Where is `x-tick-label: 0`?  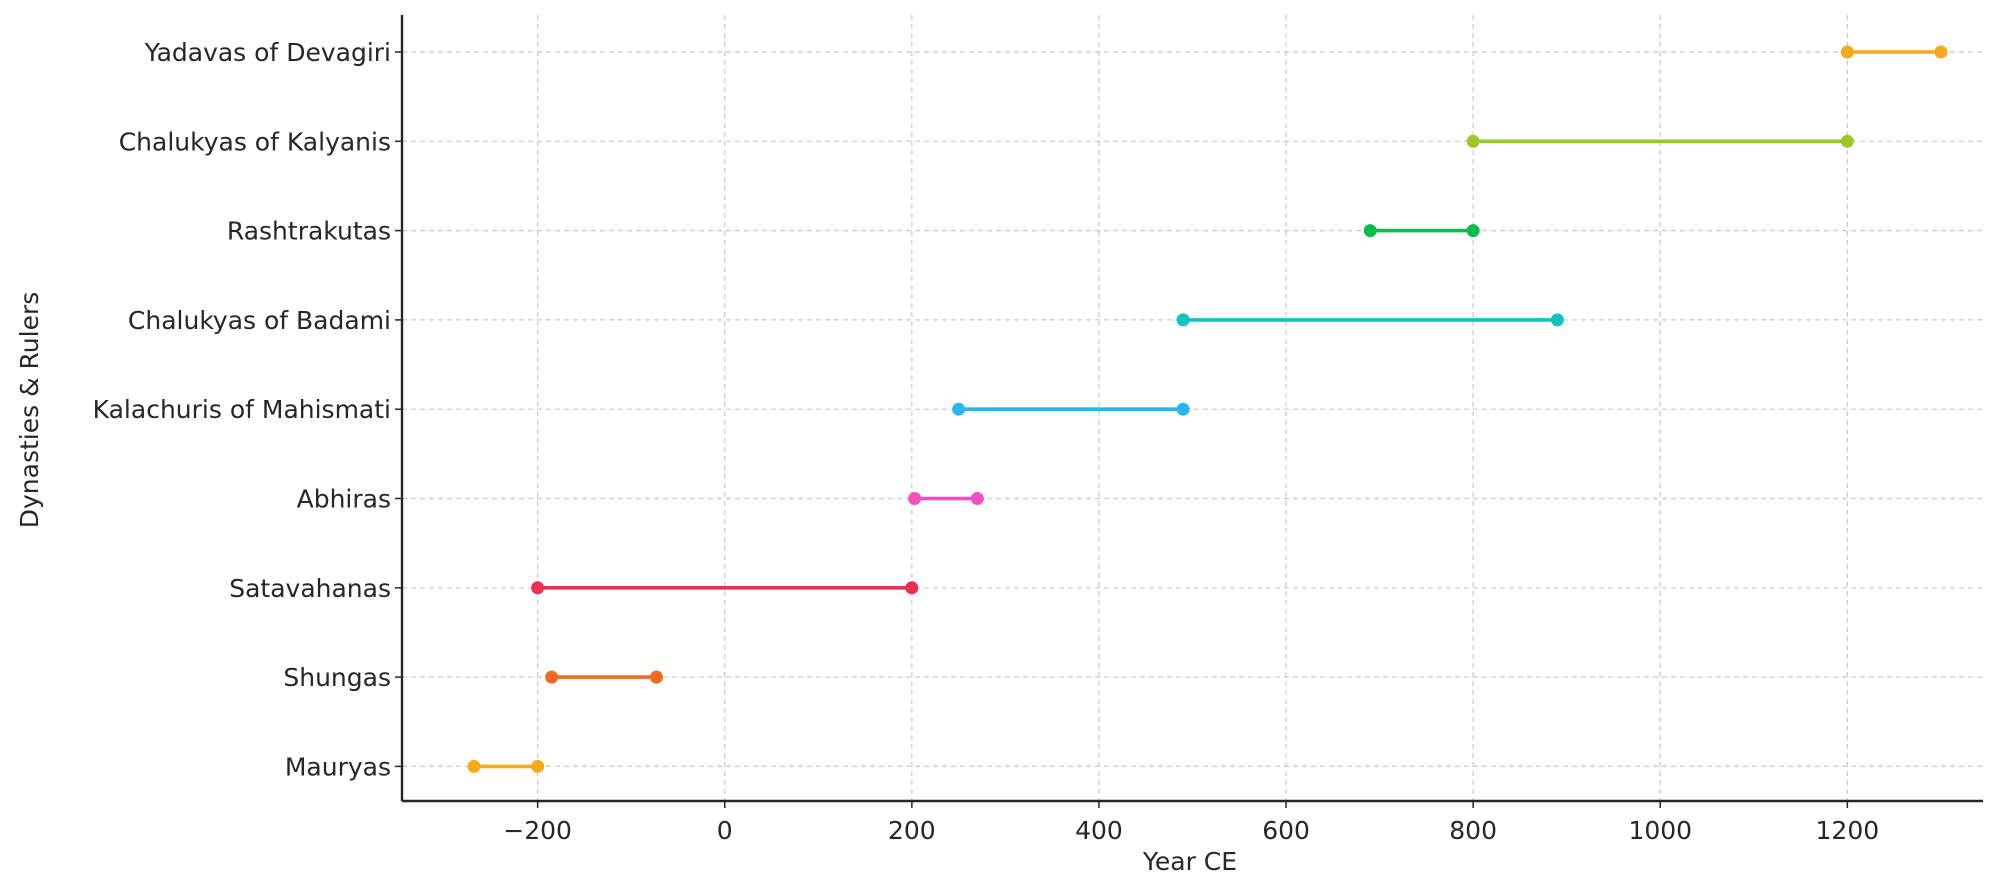
x-tick-label: 0 is located at coordinates (725, 830).